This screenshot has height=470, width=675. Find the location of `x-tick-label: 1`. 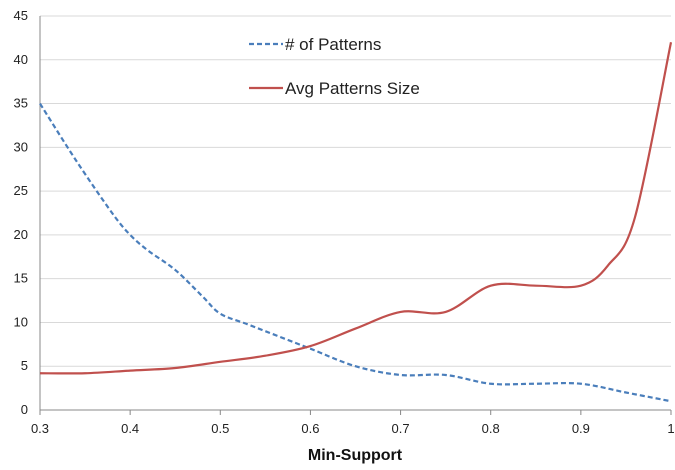

x-tick-label: 1 is located at coordinates (670, 428).